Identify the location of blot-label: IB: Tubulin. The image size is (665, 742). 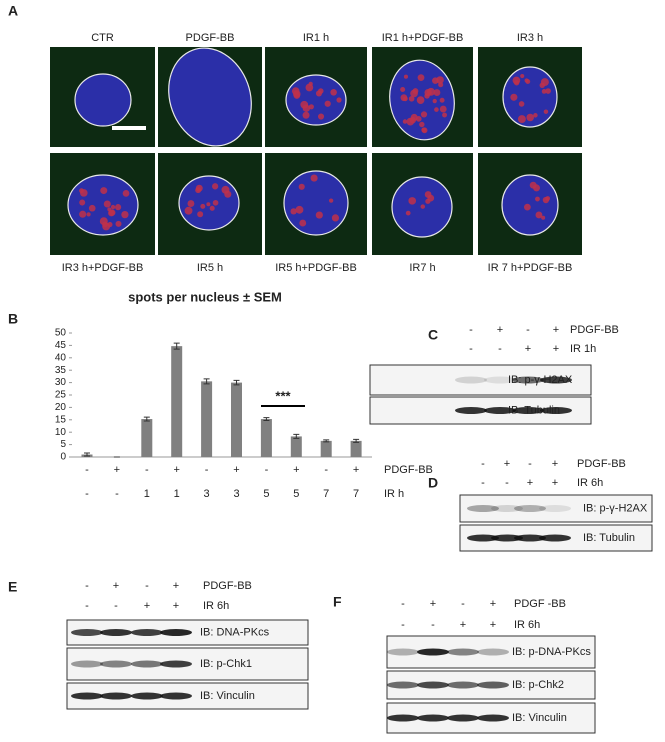
(534, 410).